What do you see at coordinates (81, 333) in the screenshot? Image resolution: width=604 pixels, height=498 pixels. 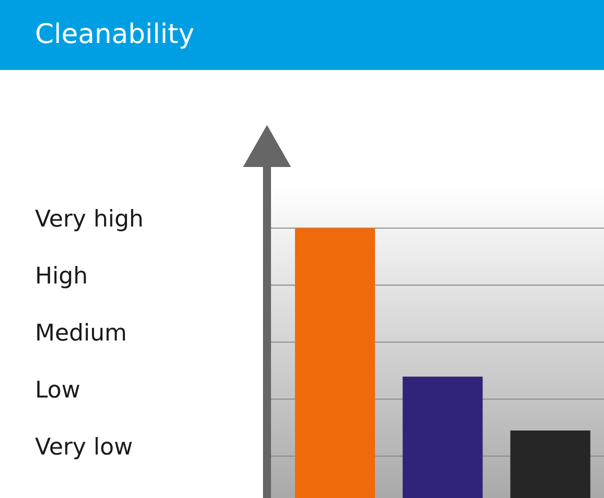 I see `text: Medium` at bounding box center [81, 333].